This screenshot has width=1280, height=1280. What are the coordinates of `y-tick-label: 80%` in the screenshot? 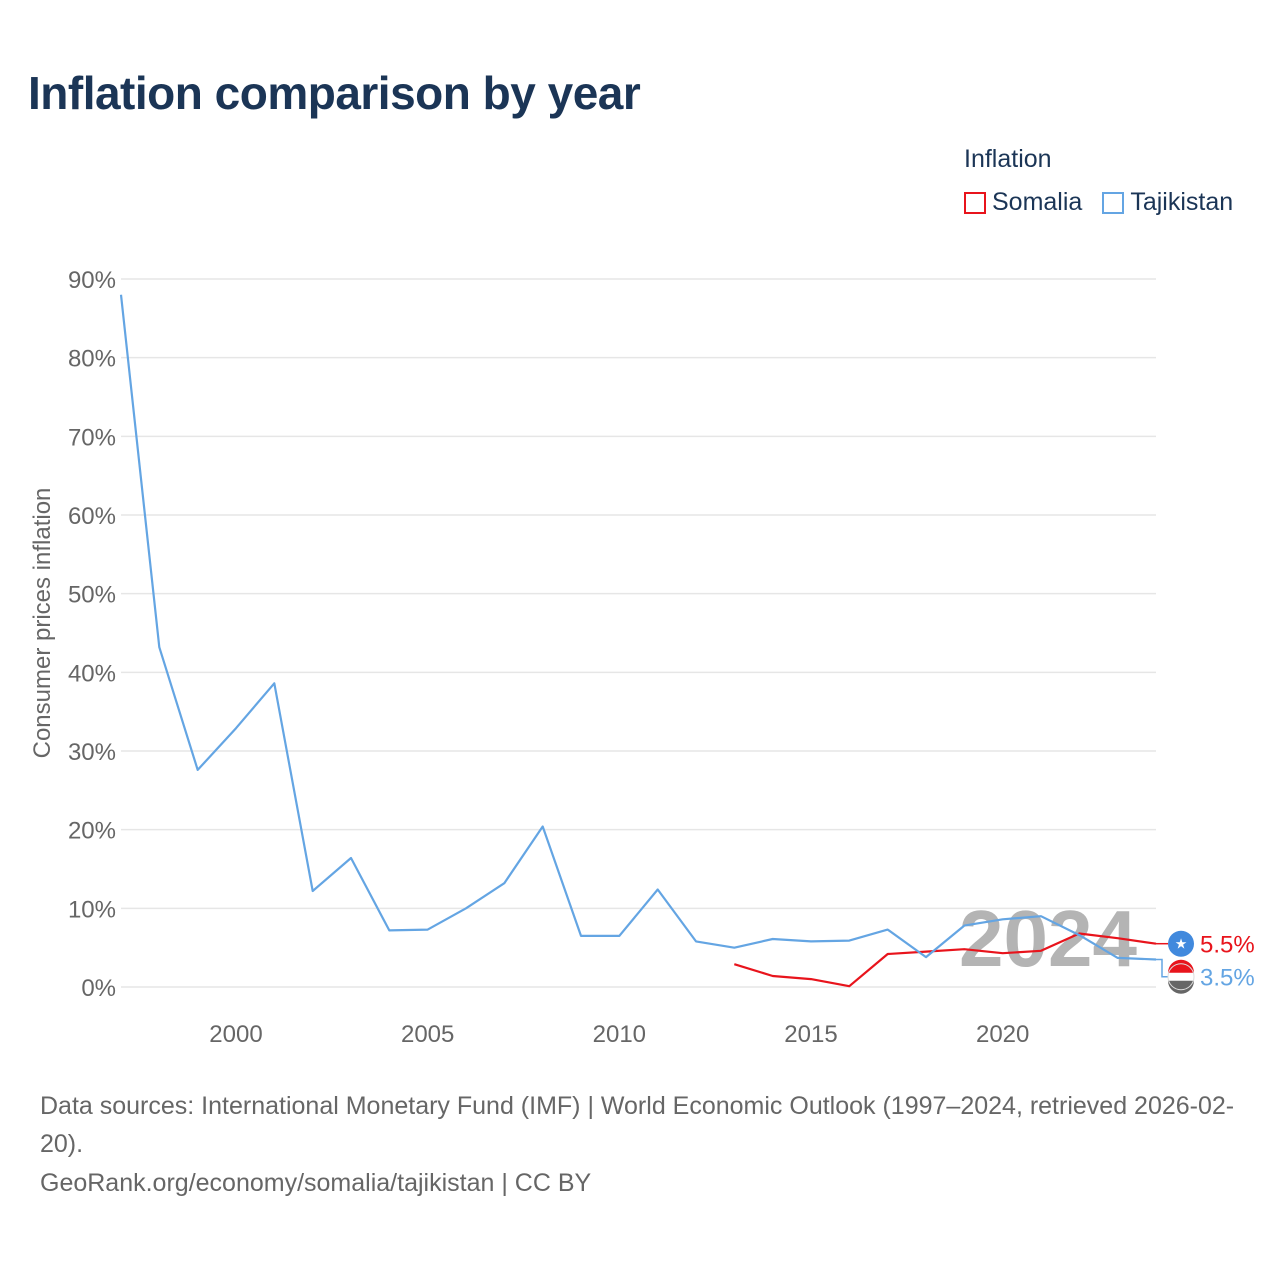 It's located at (92, 359).